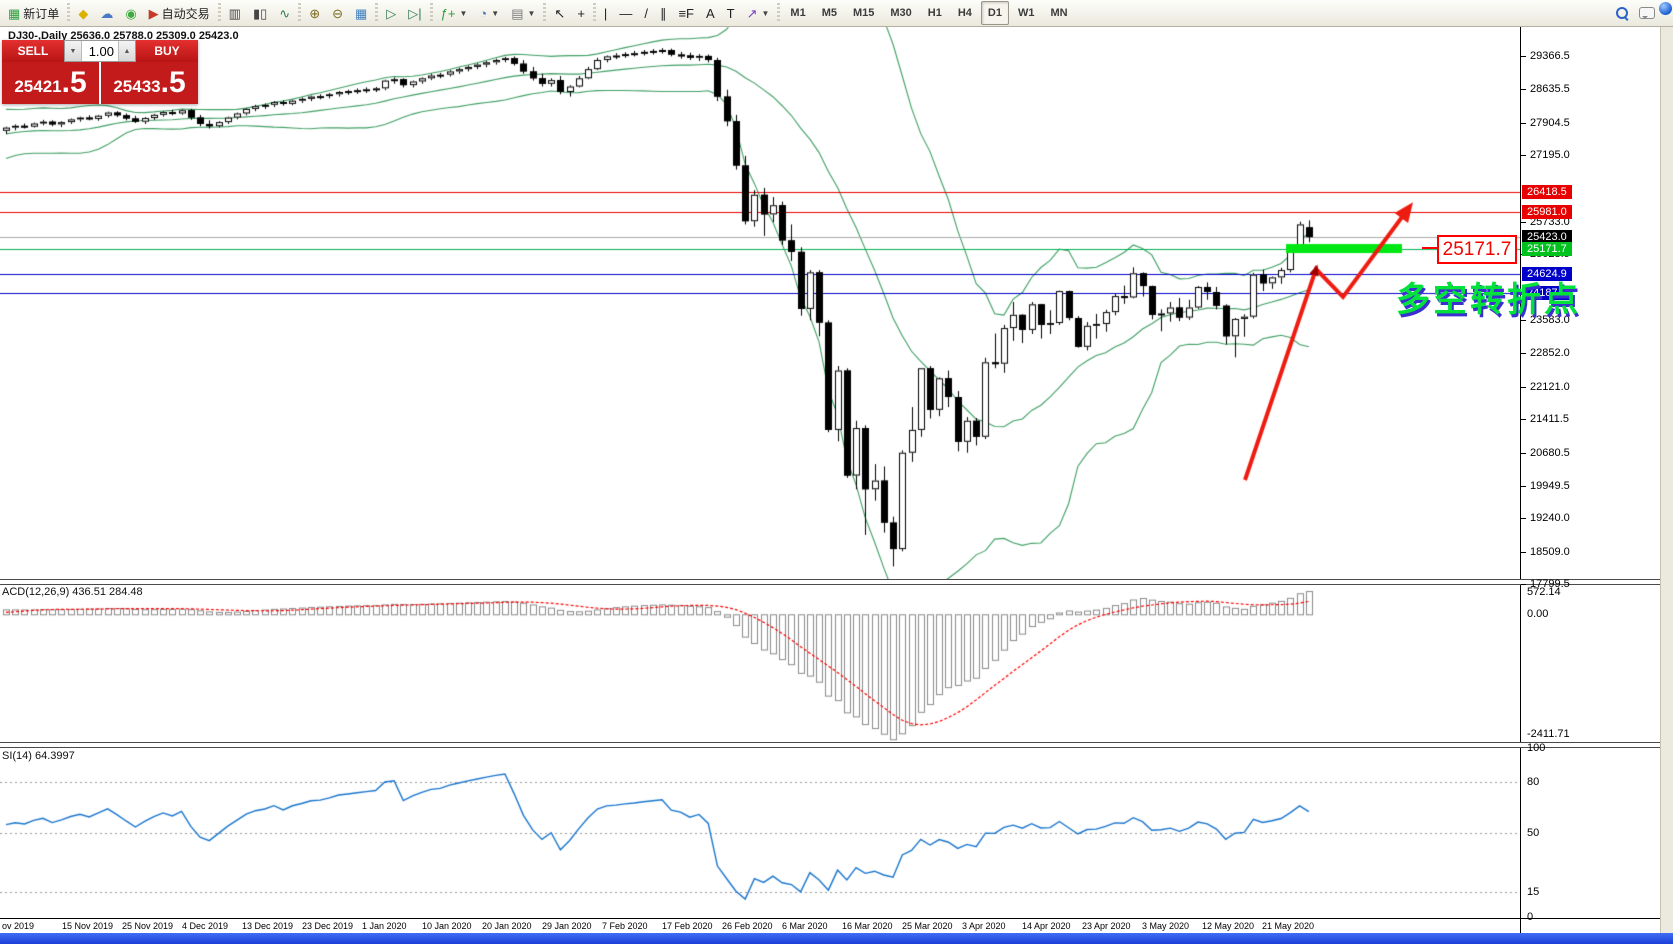 This screenshot has width=1673, height=944. I want to click on ask-price: 25433.5, so click(149, 83).